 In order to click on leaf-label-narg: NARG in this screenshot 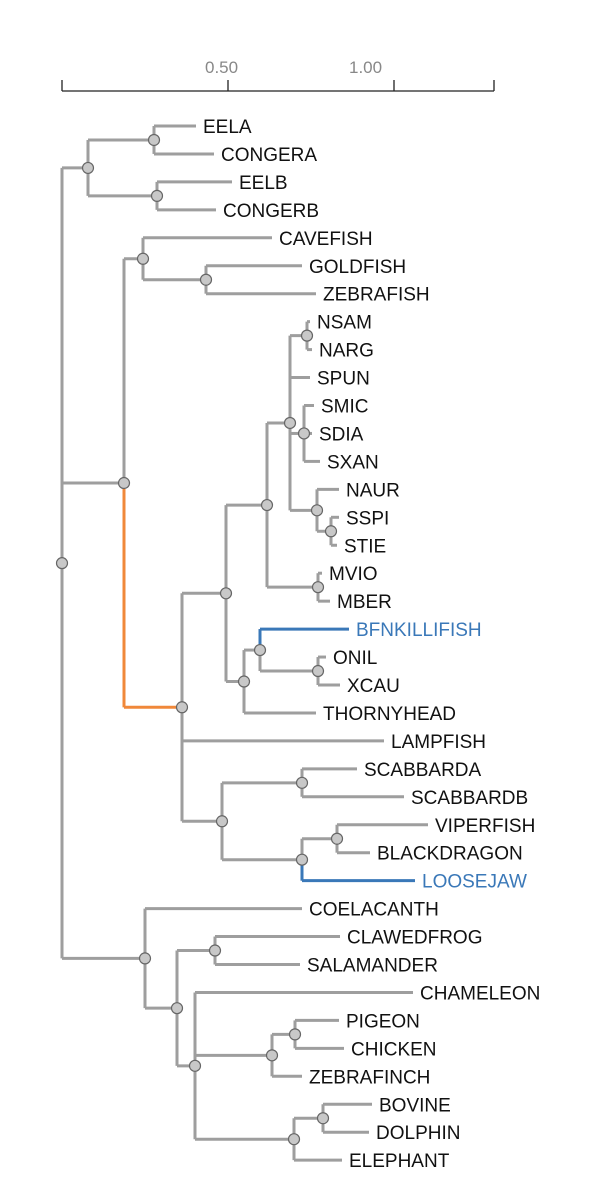, I will do `click(346, 351)`.